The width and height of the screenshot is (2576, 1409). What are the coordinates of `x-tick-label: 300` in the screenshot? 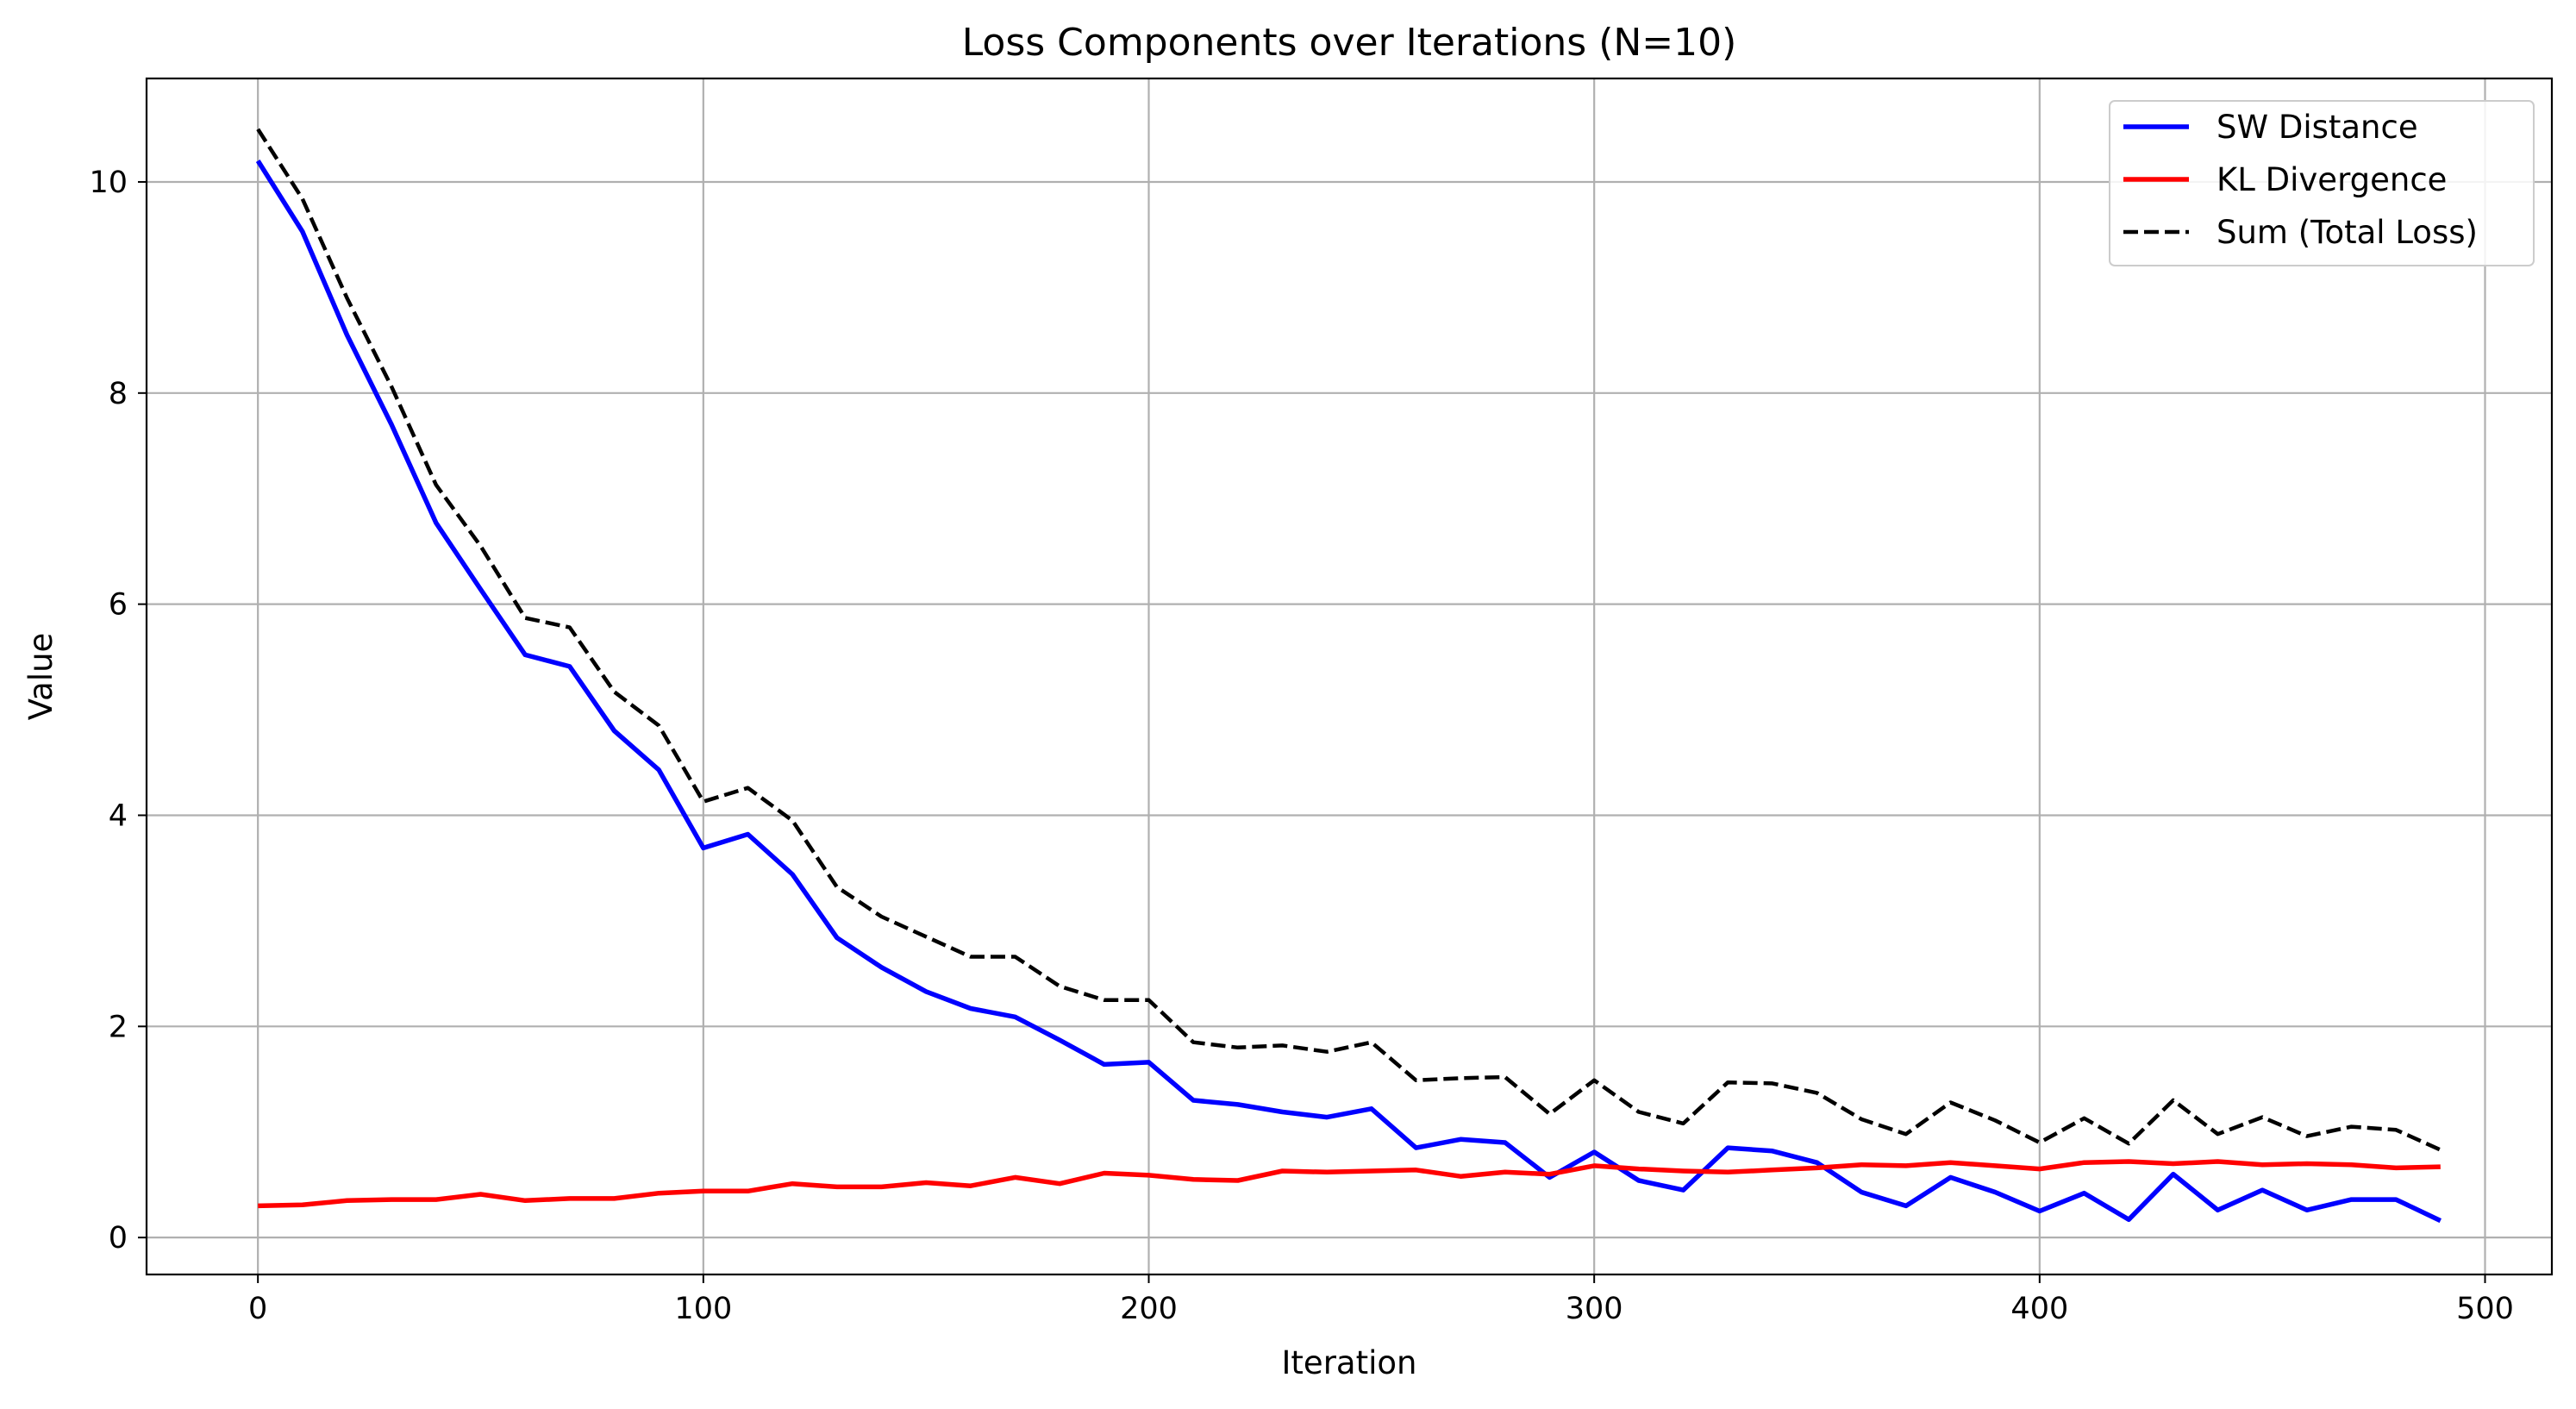 It's located at (1594, 1309).